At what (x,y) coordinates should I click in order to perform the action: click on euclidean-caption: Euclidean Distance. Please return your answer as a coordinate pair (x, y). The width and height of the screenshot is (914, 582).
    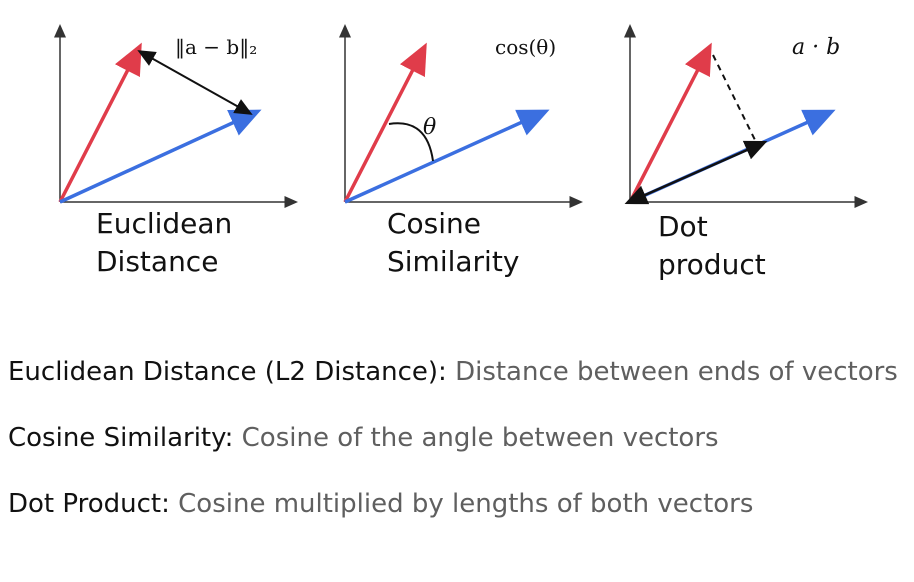
    Looking at the image, I should click on (164, 243).